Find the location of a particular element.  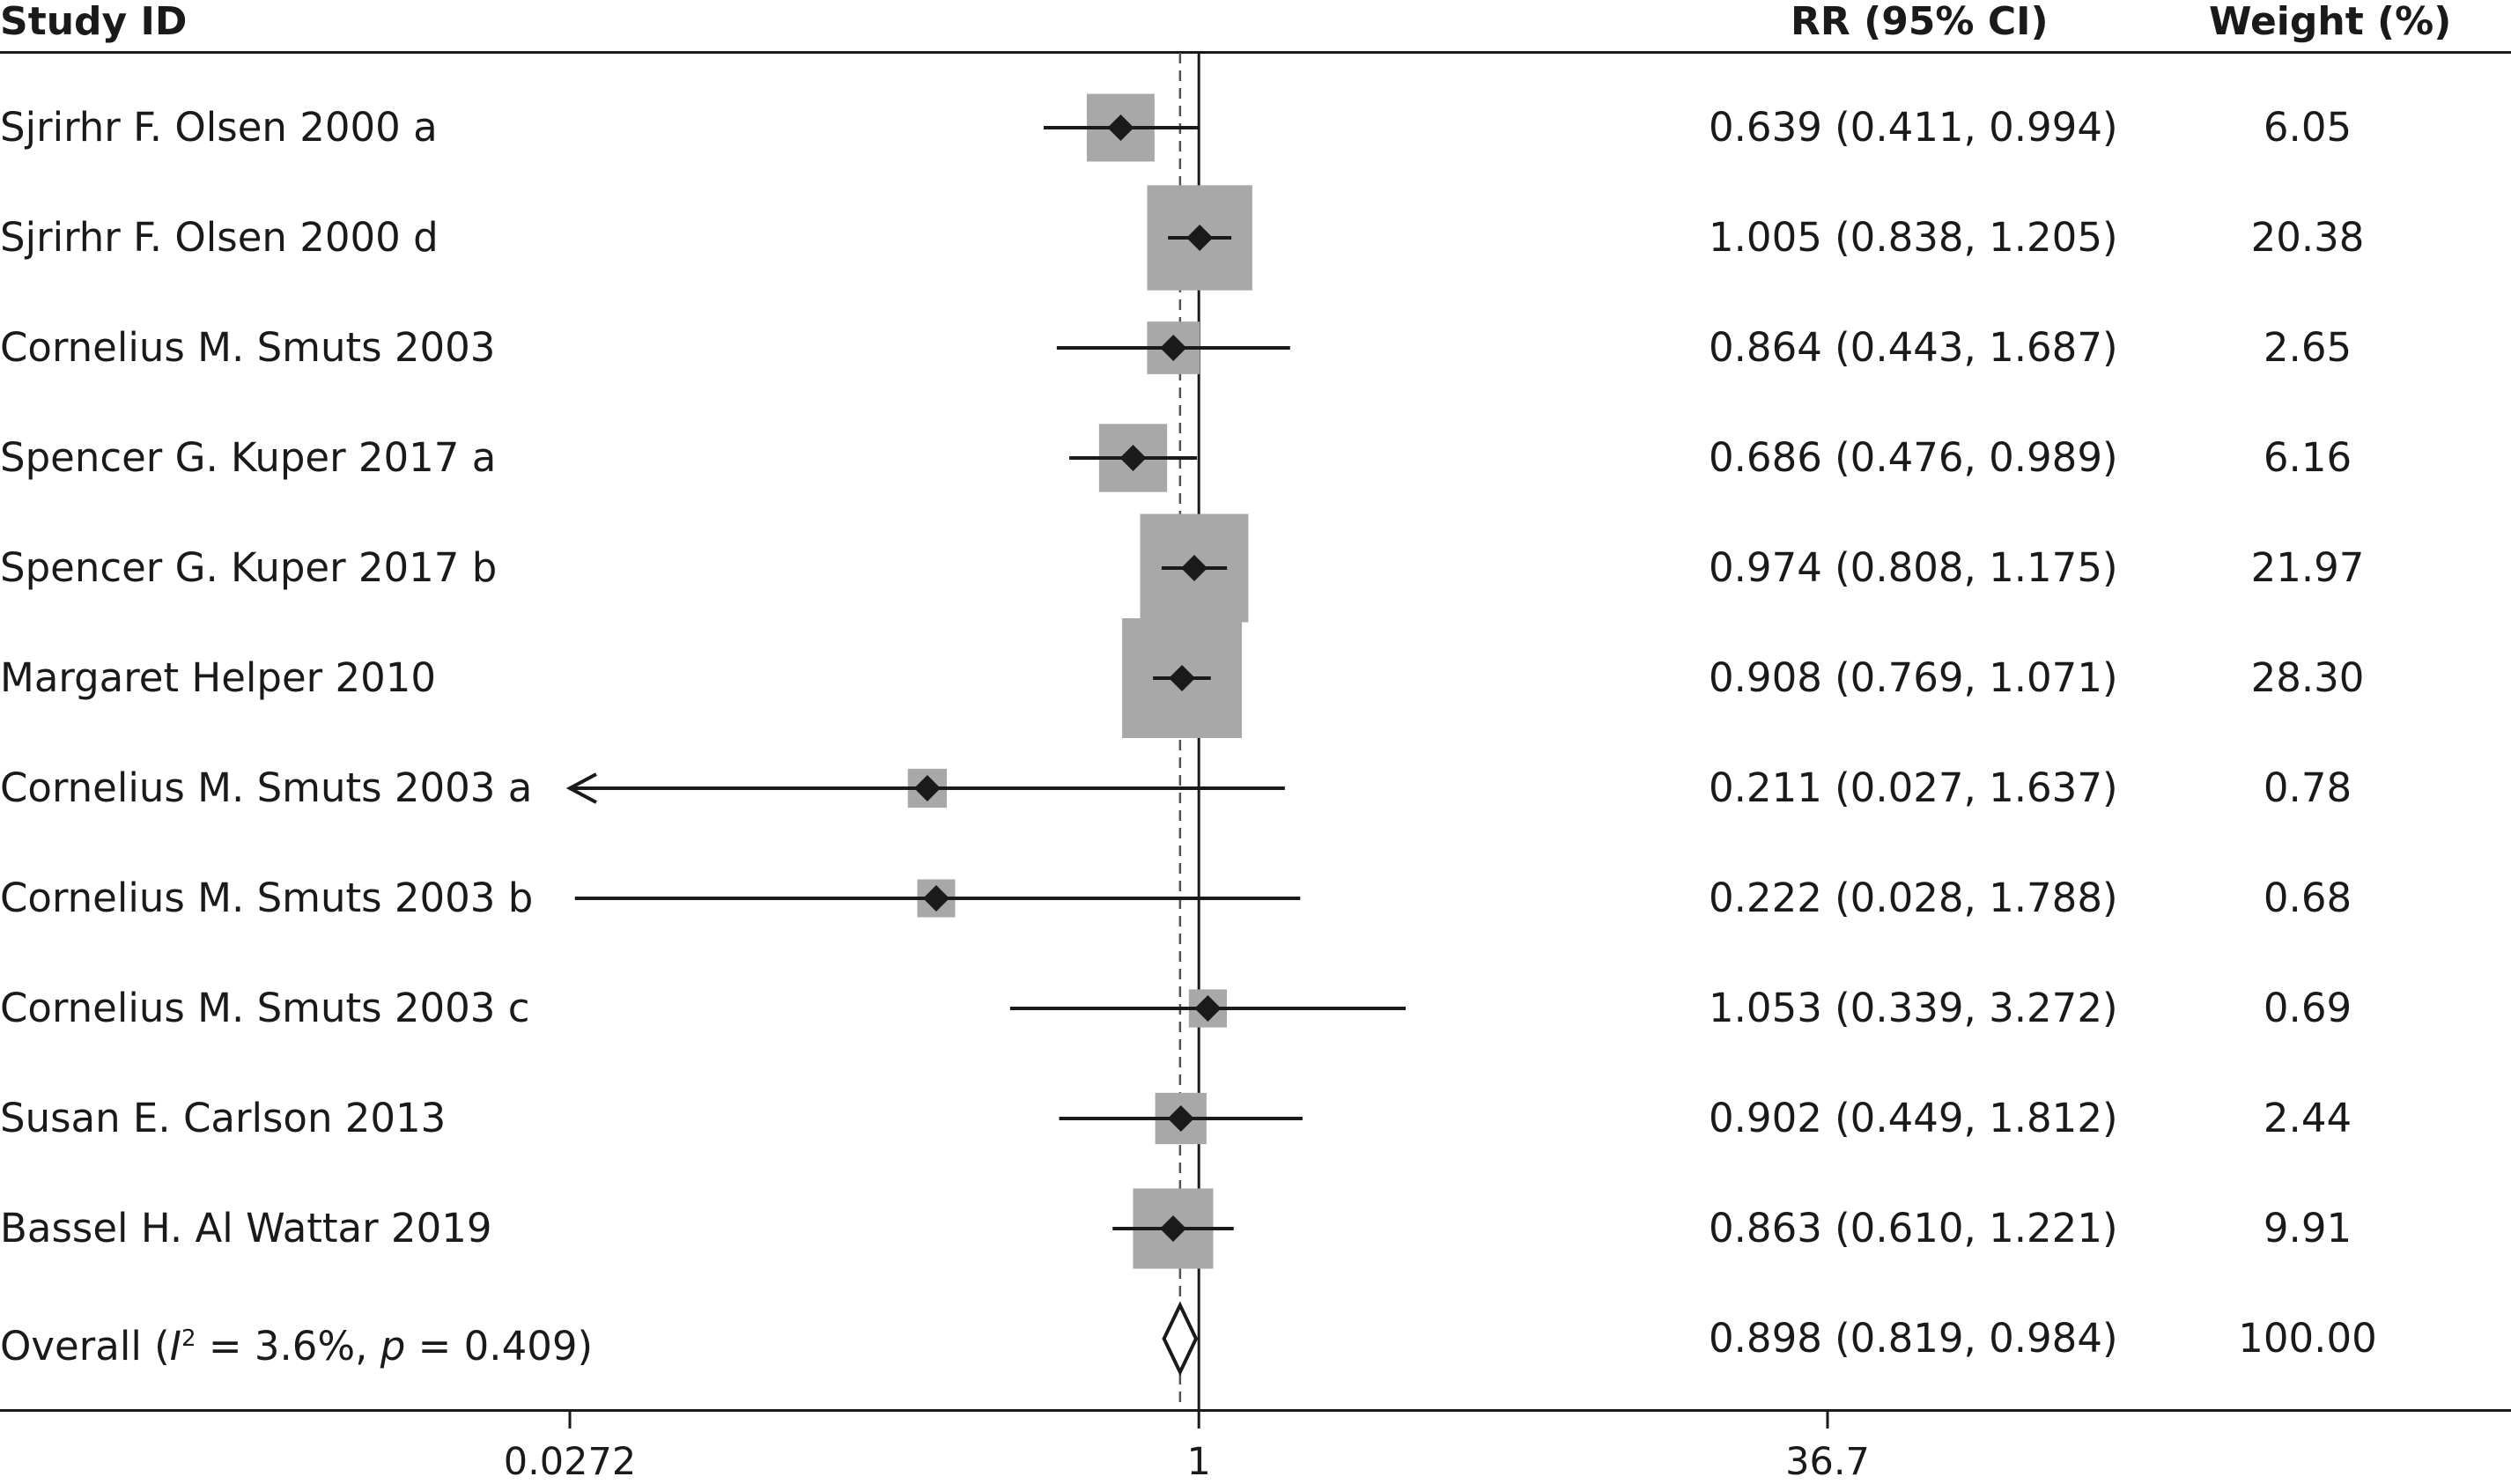

rr-ci-value: 0.908 (0.769, 1.071) is located at coordinates (1913, 677).